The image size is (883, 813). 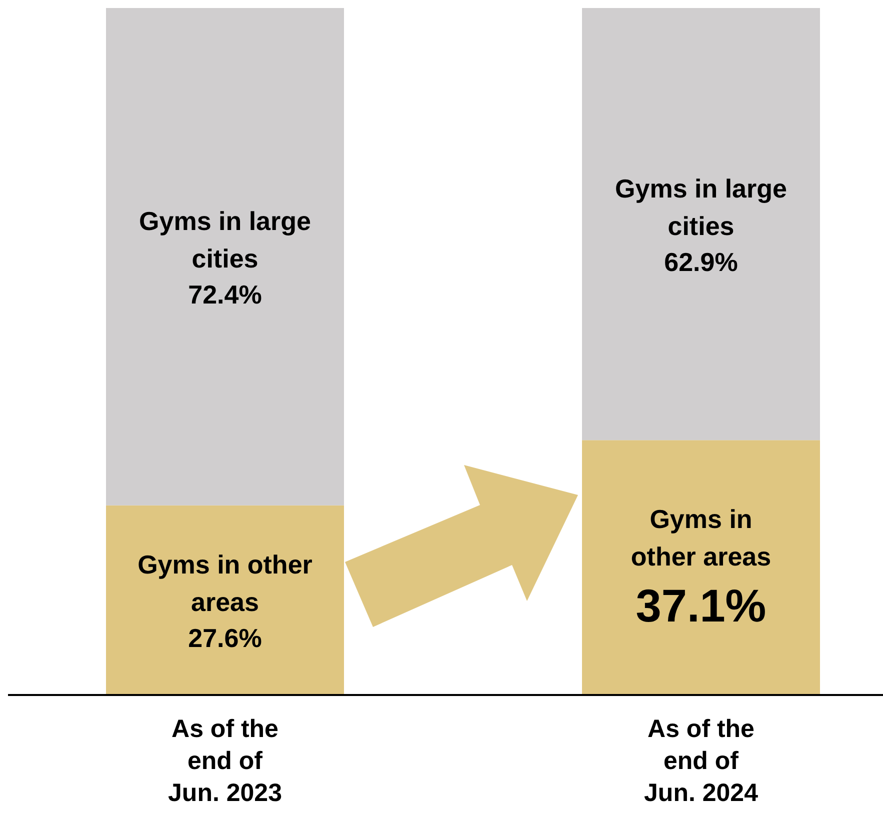 I want to click on x-tick-label: As of the end of Jun. 2023, so click(x=225, y=761).